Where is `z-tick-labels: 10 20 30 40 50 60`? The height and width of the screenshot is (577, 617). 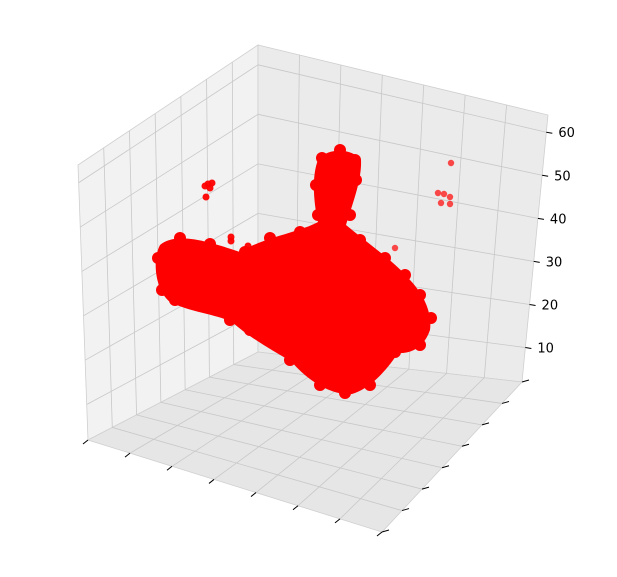
z-tick-labels: 10 20 30 40 50 60 is located at coordinates (556, 241).